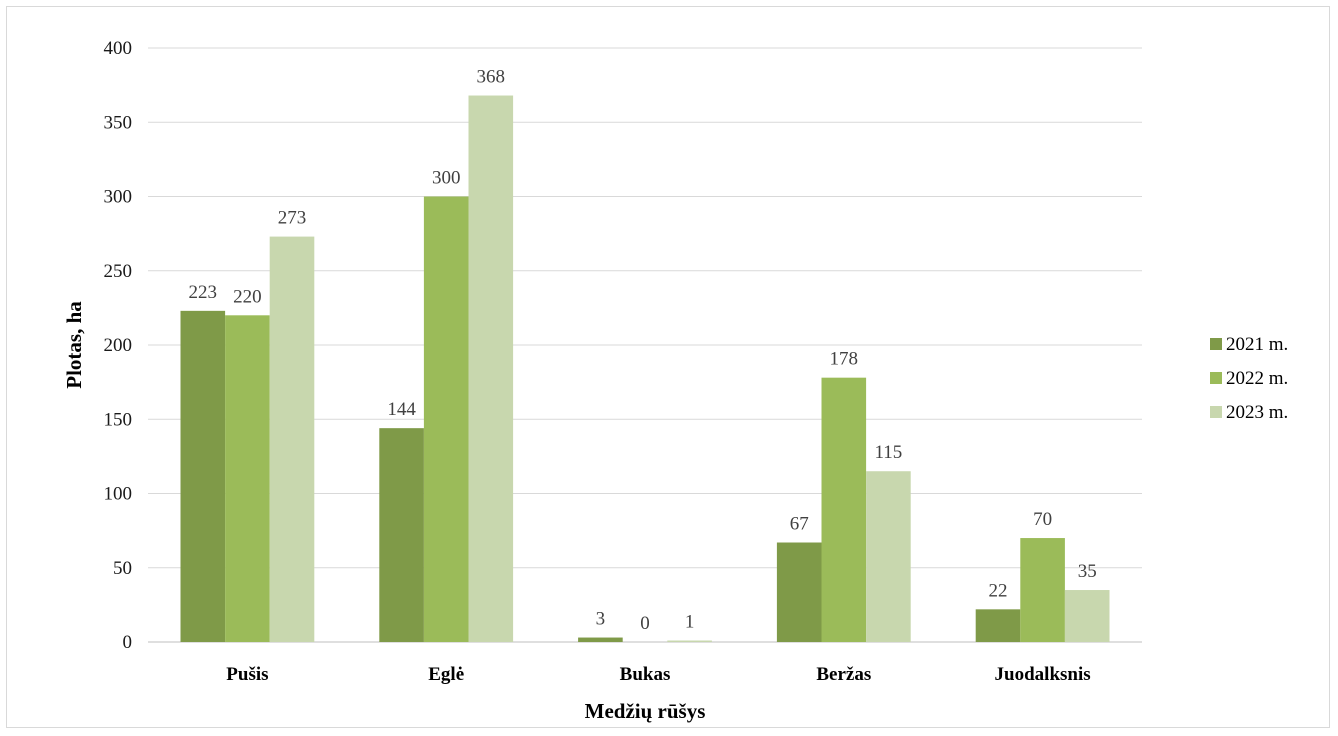 Image resolution: width=1338 pixels, height=736 pixels. I want to click on y-tick-label: 250, so click(118, 271).